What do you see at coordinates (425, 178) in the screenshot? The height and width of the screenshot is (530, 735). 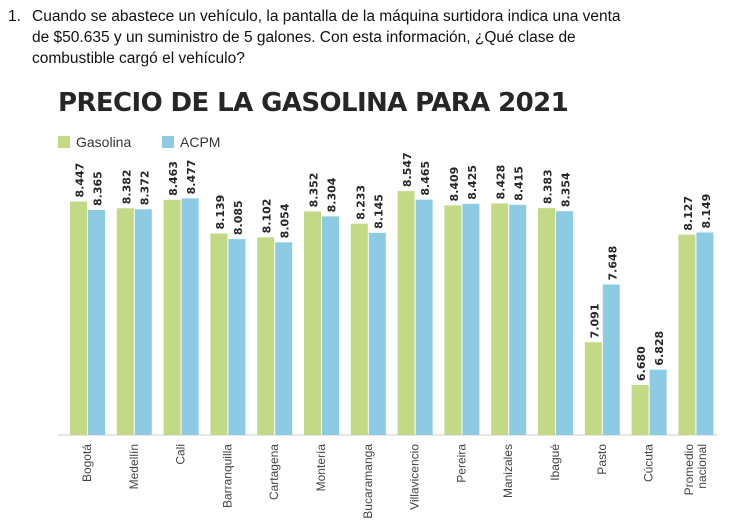 I see `data-label-acpm-7: 8.465` at bounding box center [425, 178].